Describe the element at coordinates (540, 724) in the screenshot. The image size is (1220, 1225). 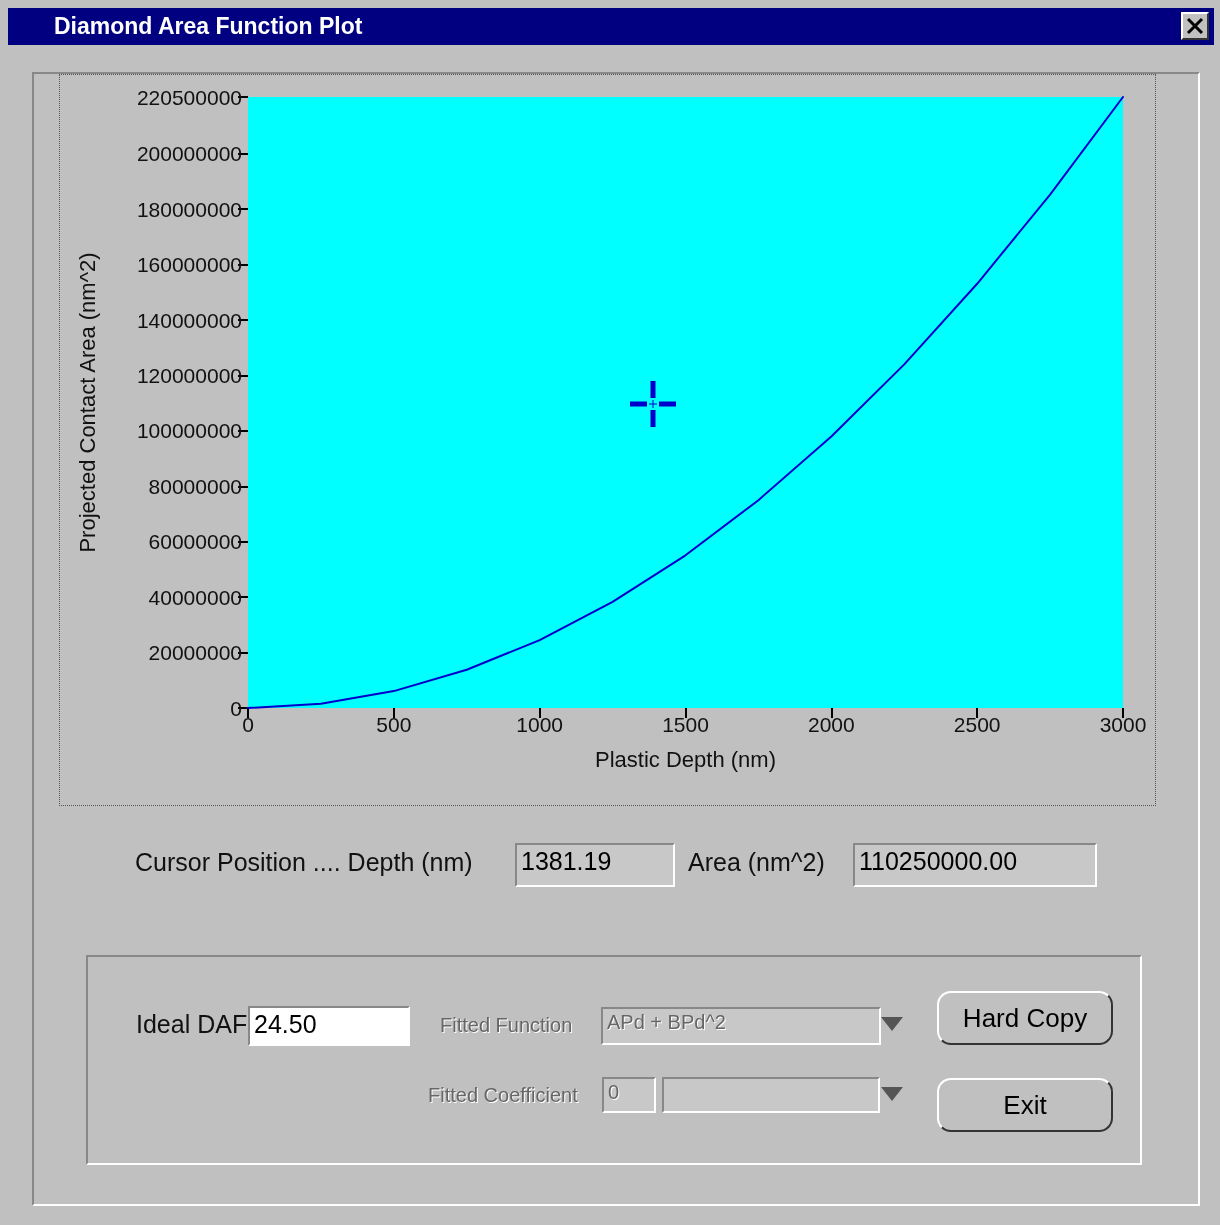
I see `x-tick-label: 1000` at that location.